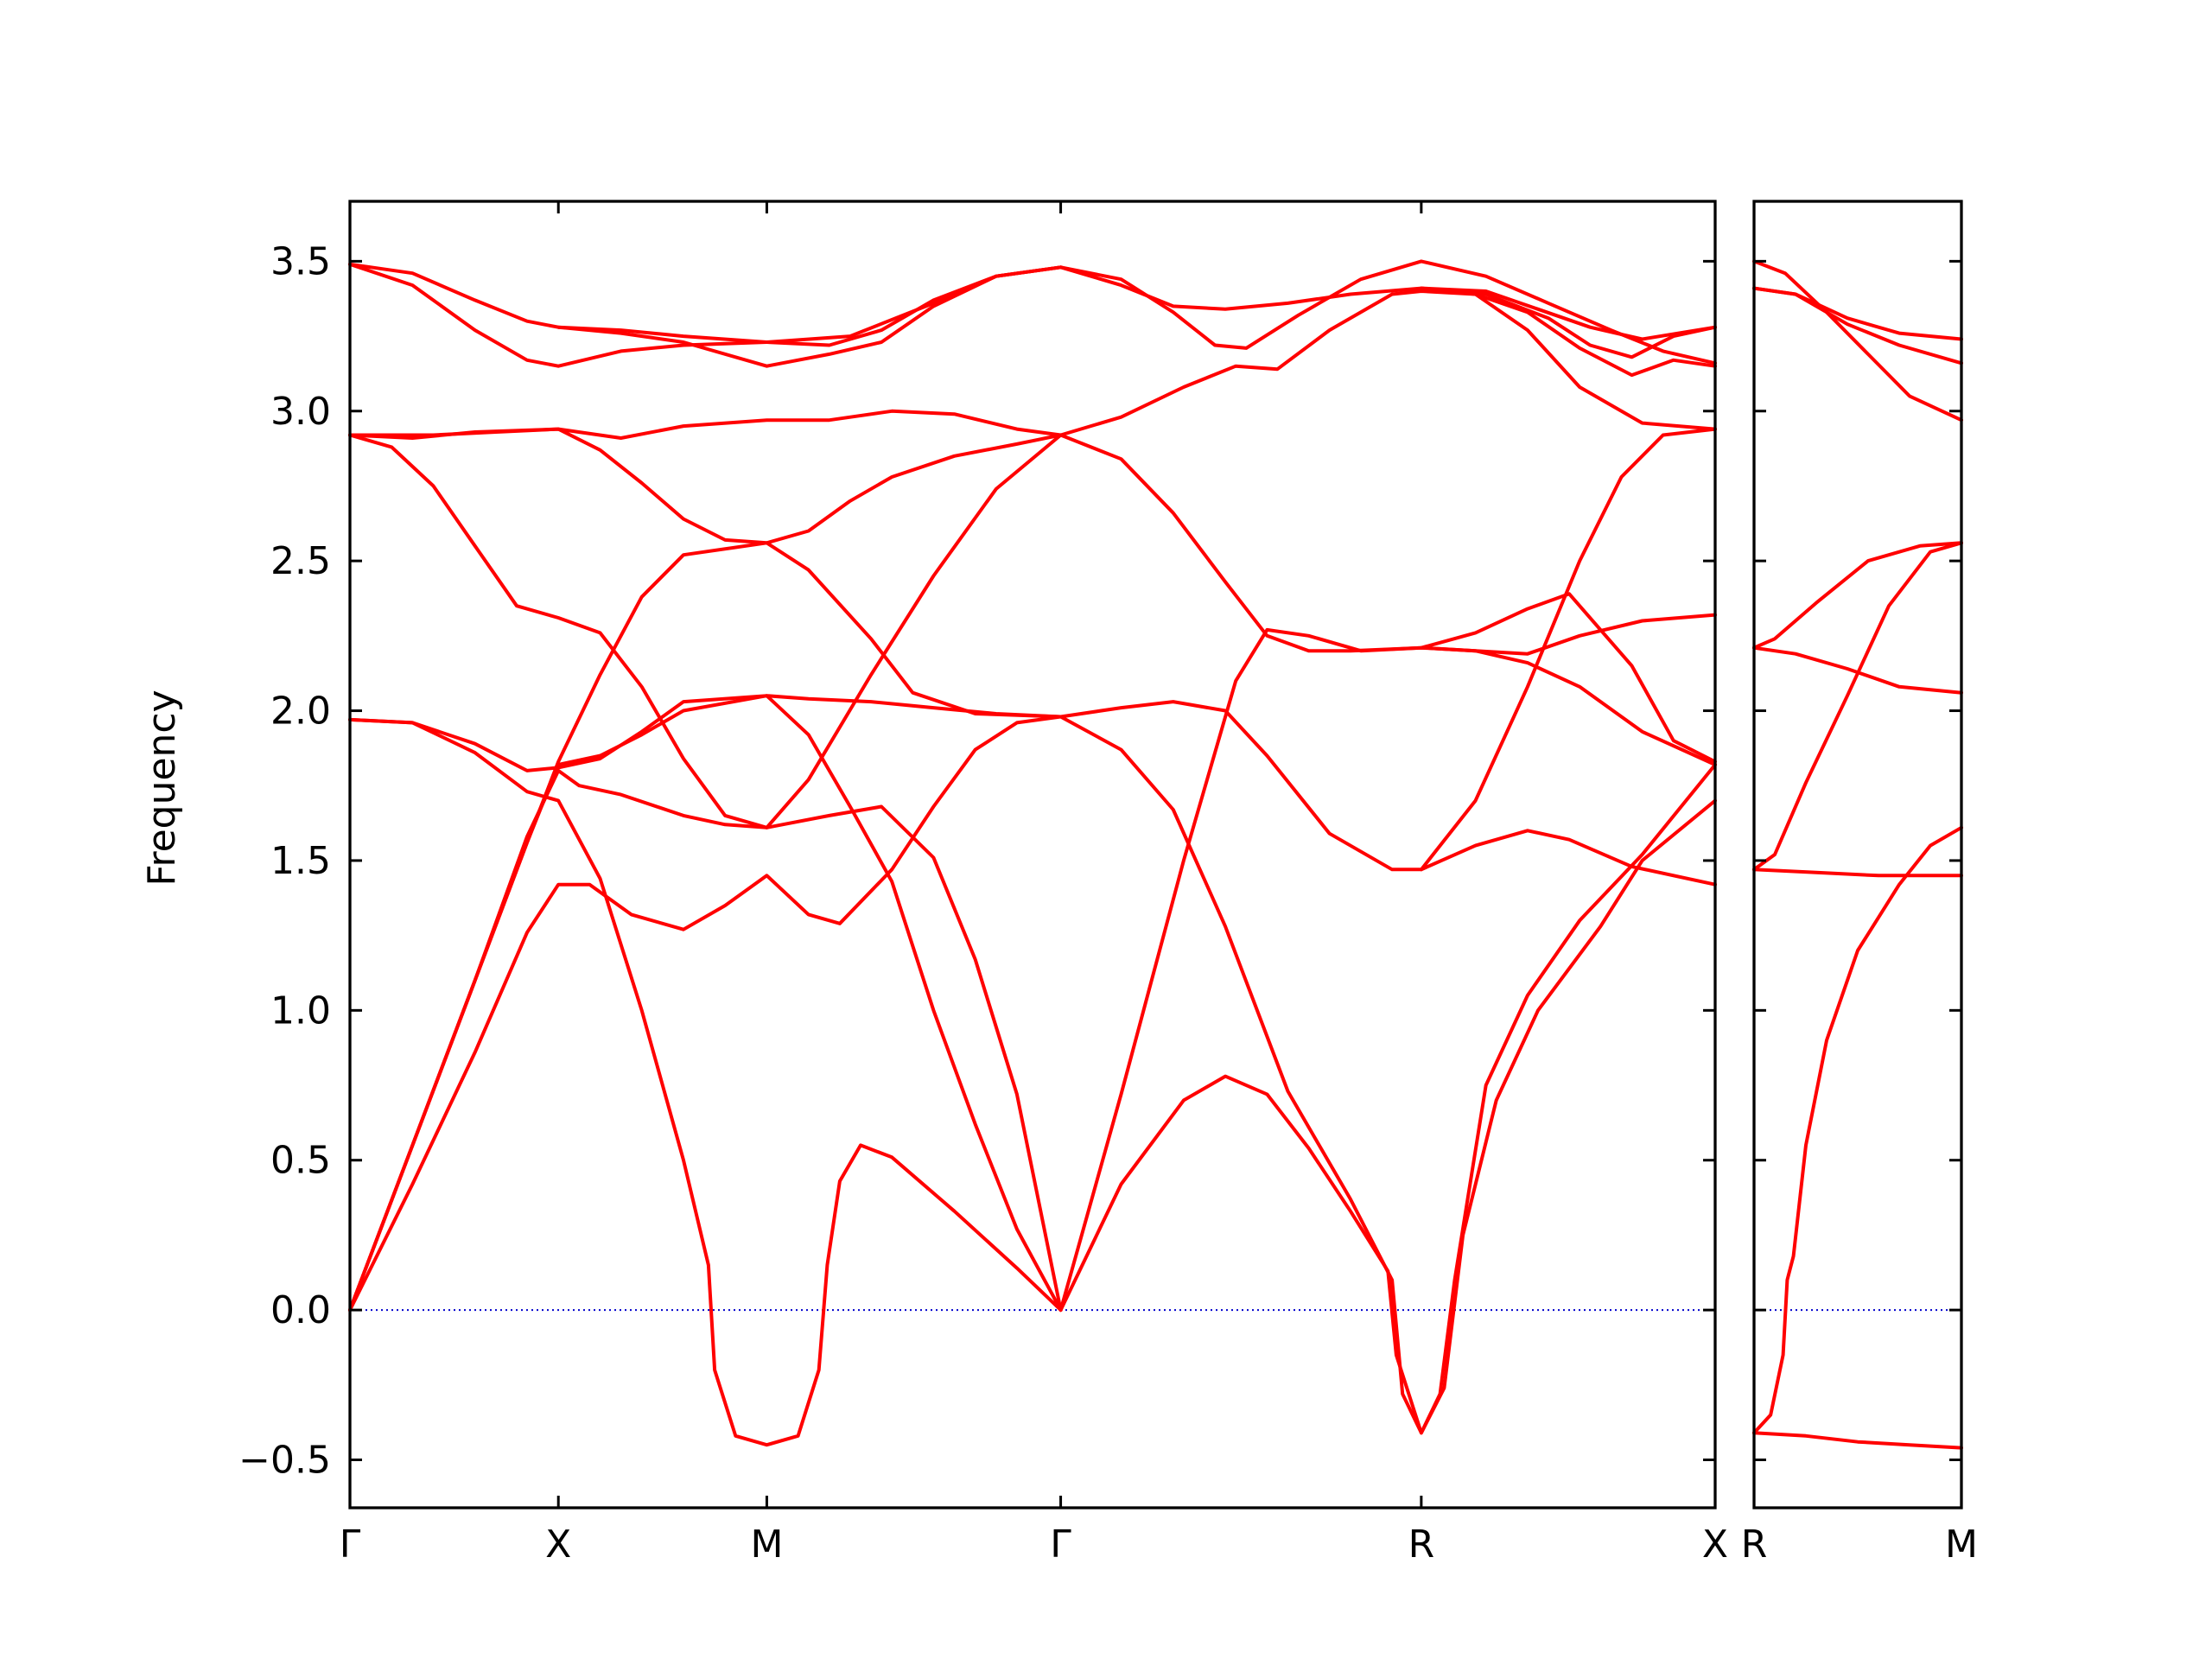 The image size is (2212, 1659). Describe the element at coordinates (300, 1310) in the screenshot. I see `y-tick-label: 0.0` at that location.